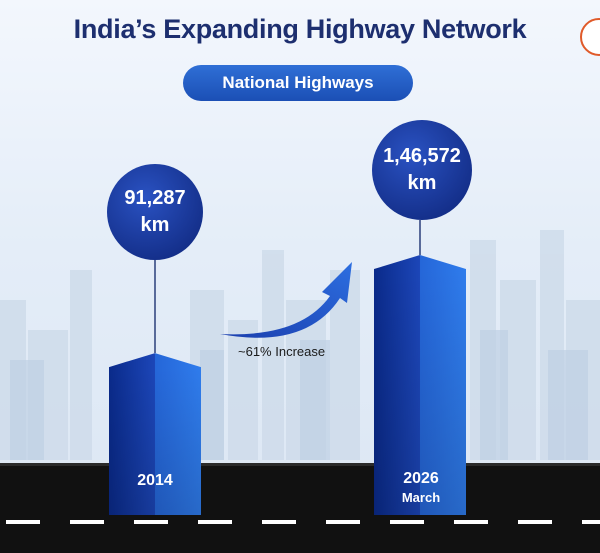 The height and width of the screenshot is (553, 600). What do you see at coordinates (422, 156) in the screenshot?
I see `value-label-2026: 1,46,572` at bounding box center [422, 156].